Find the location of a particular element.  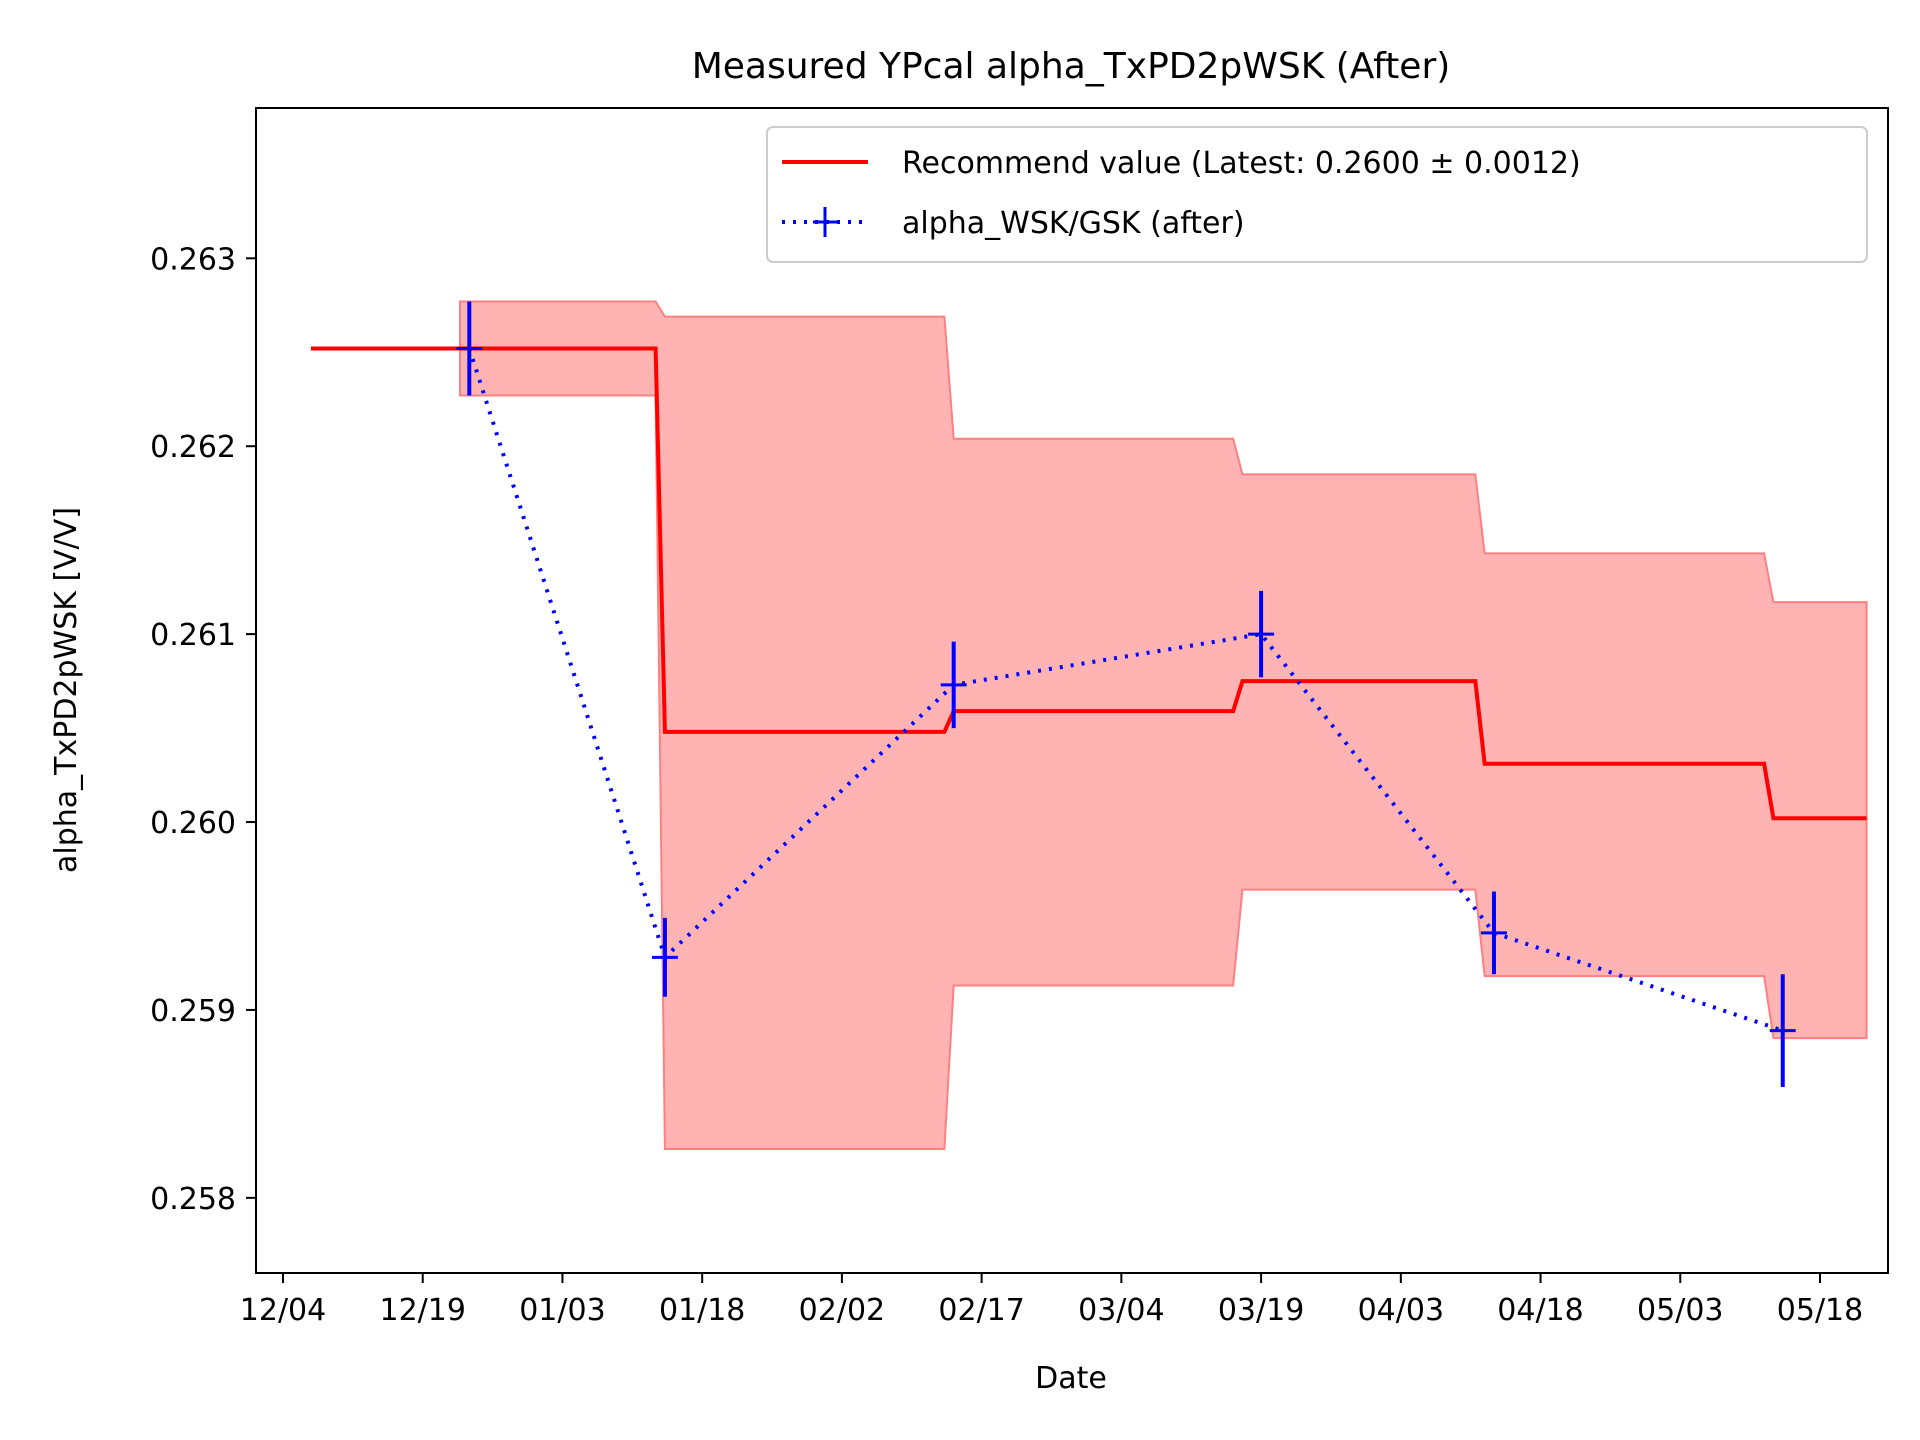

x-tick-label: 04/03 is located at coordinates (1401, 1310).